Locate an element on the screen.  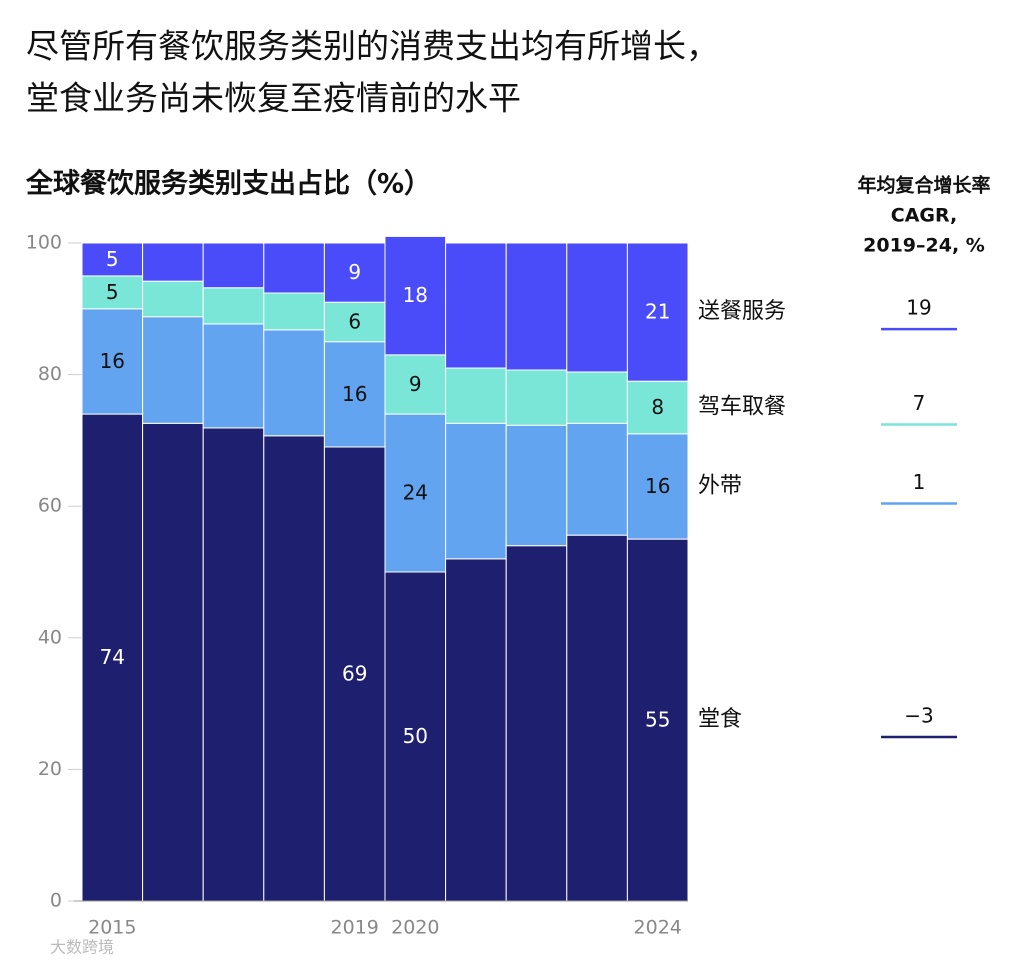
chart-title: 尽管所有餐饮服务类别的消费支出均有所增长， is located at coordinates (372, 46).